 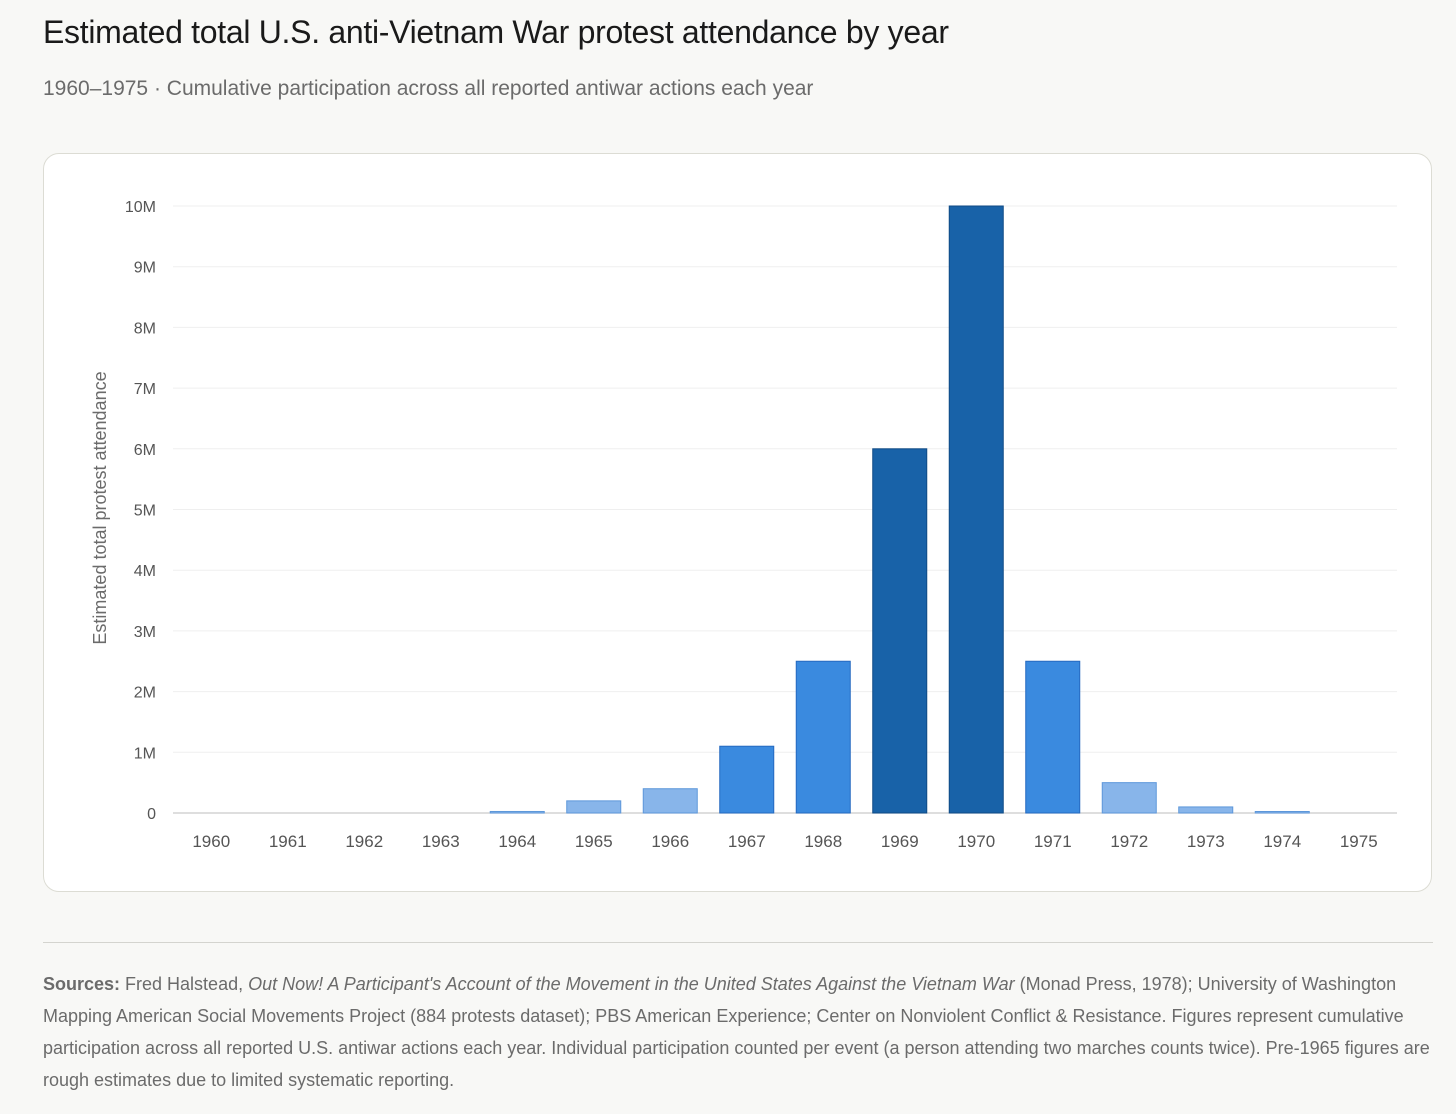 I want to click on x-tick-label: 1971, so click(x=1053, y=841).